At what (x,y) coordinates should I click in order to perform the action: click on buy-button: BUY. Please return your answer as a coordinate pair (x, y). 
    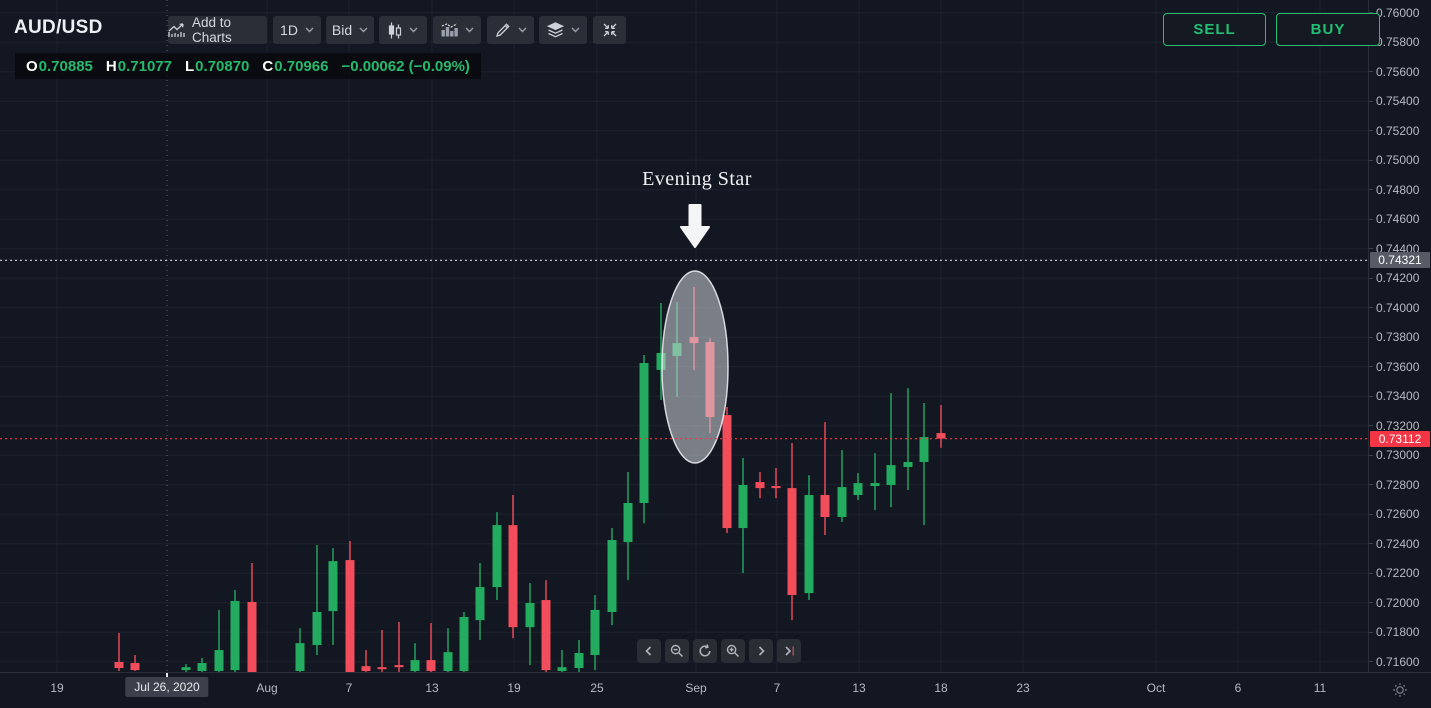
    Looking at the image, I should click on (1328, 29).